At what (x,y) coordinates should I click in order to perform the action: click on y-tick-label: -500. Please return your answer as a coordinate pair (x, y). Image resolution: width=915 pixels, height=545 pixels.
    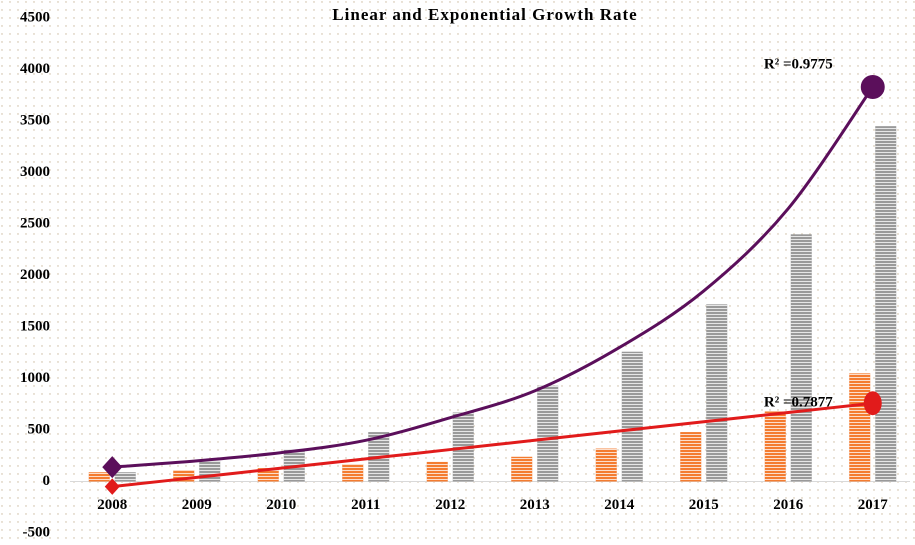
    Looking at the image, I should click on (37, 532).